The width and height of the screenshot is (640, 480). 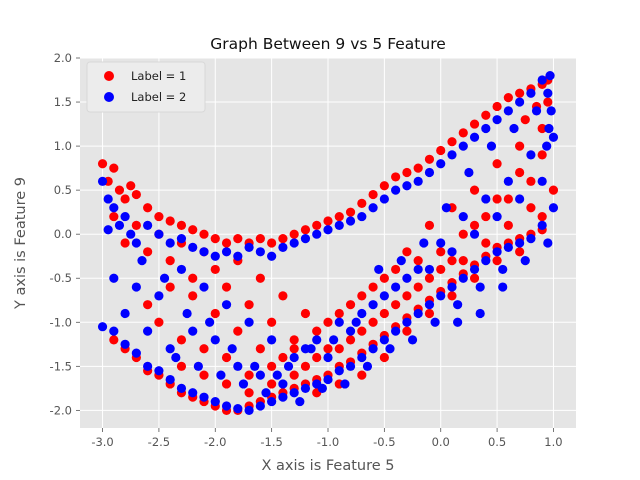 What do you see at coordinates (63, 102) in the screenshot?
I see `y-tick-label: 1.5` at bounding box center [63, 102].